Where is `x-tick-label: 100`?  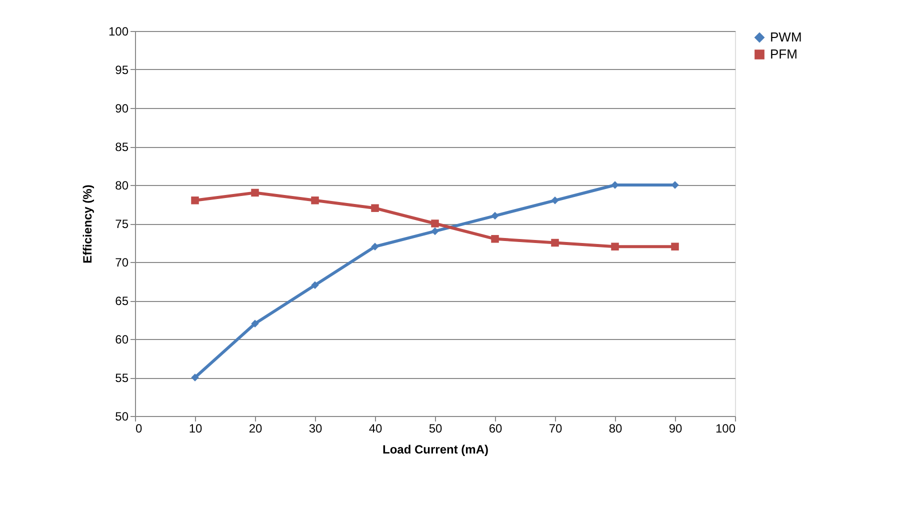
x-tick-label: 100 is located at coordinates (725, 429).